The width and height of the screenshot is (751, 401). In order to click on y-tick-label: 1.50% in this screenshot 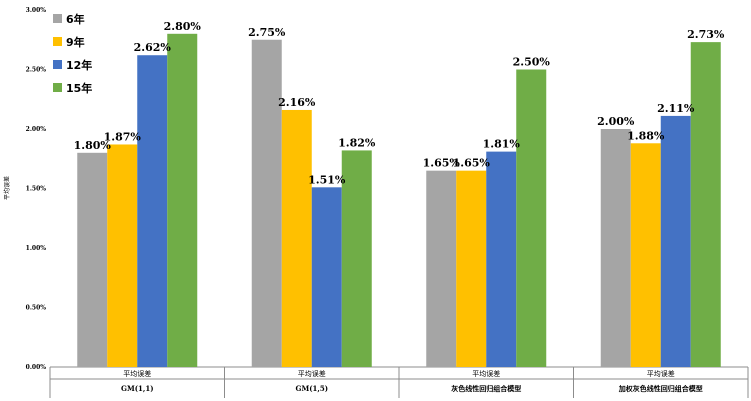, I will do `click(36, 189)`.